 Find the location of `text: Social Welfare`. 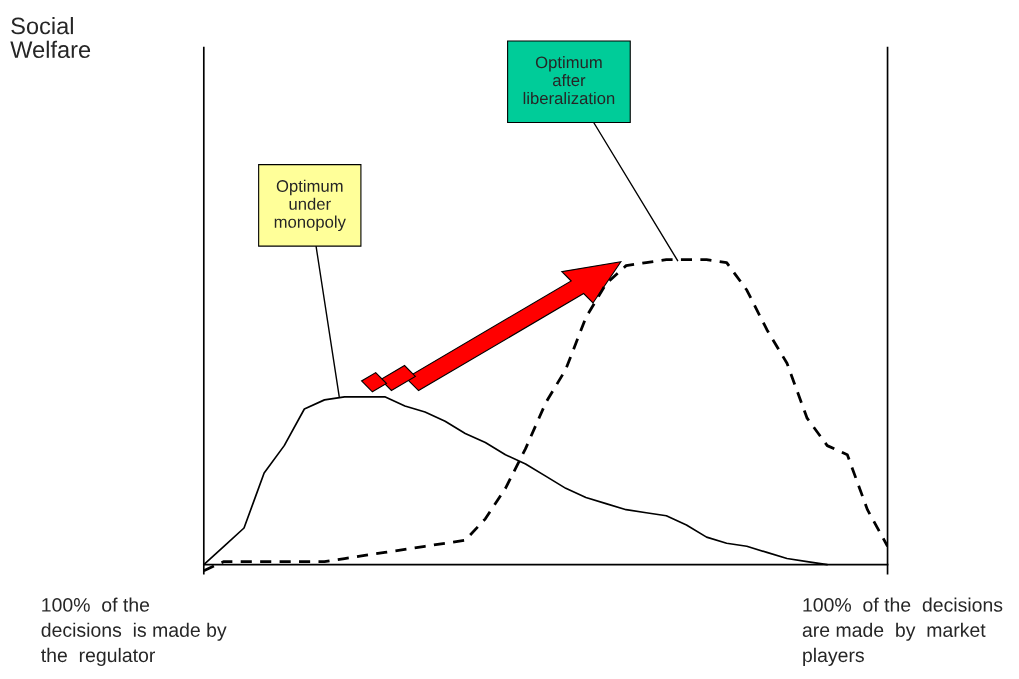

text: Social Welfare is located at coordinates (50, 37).